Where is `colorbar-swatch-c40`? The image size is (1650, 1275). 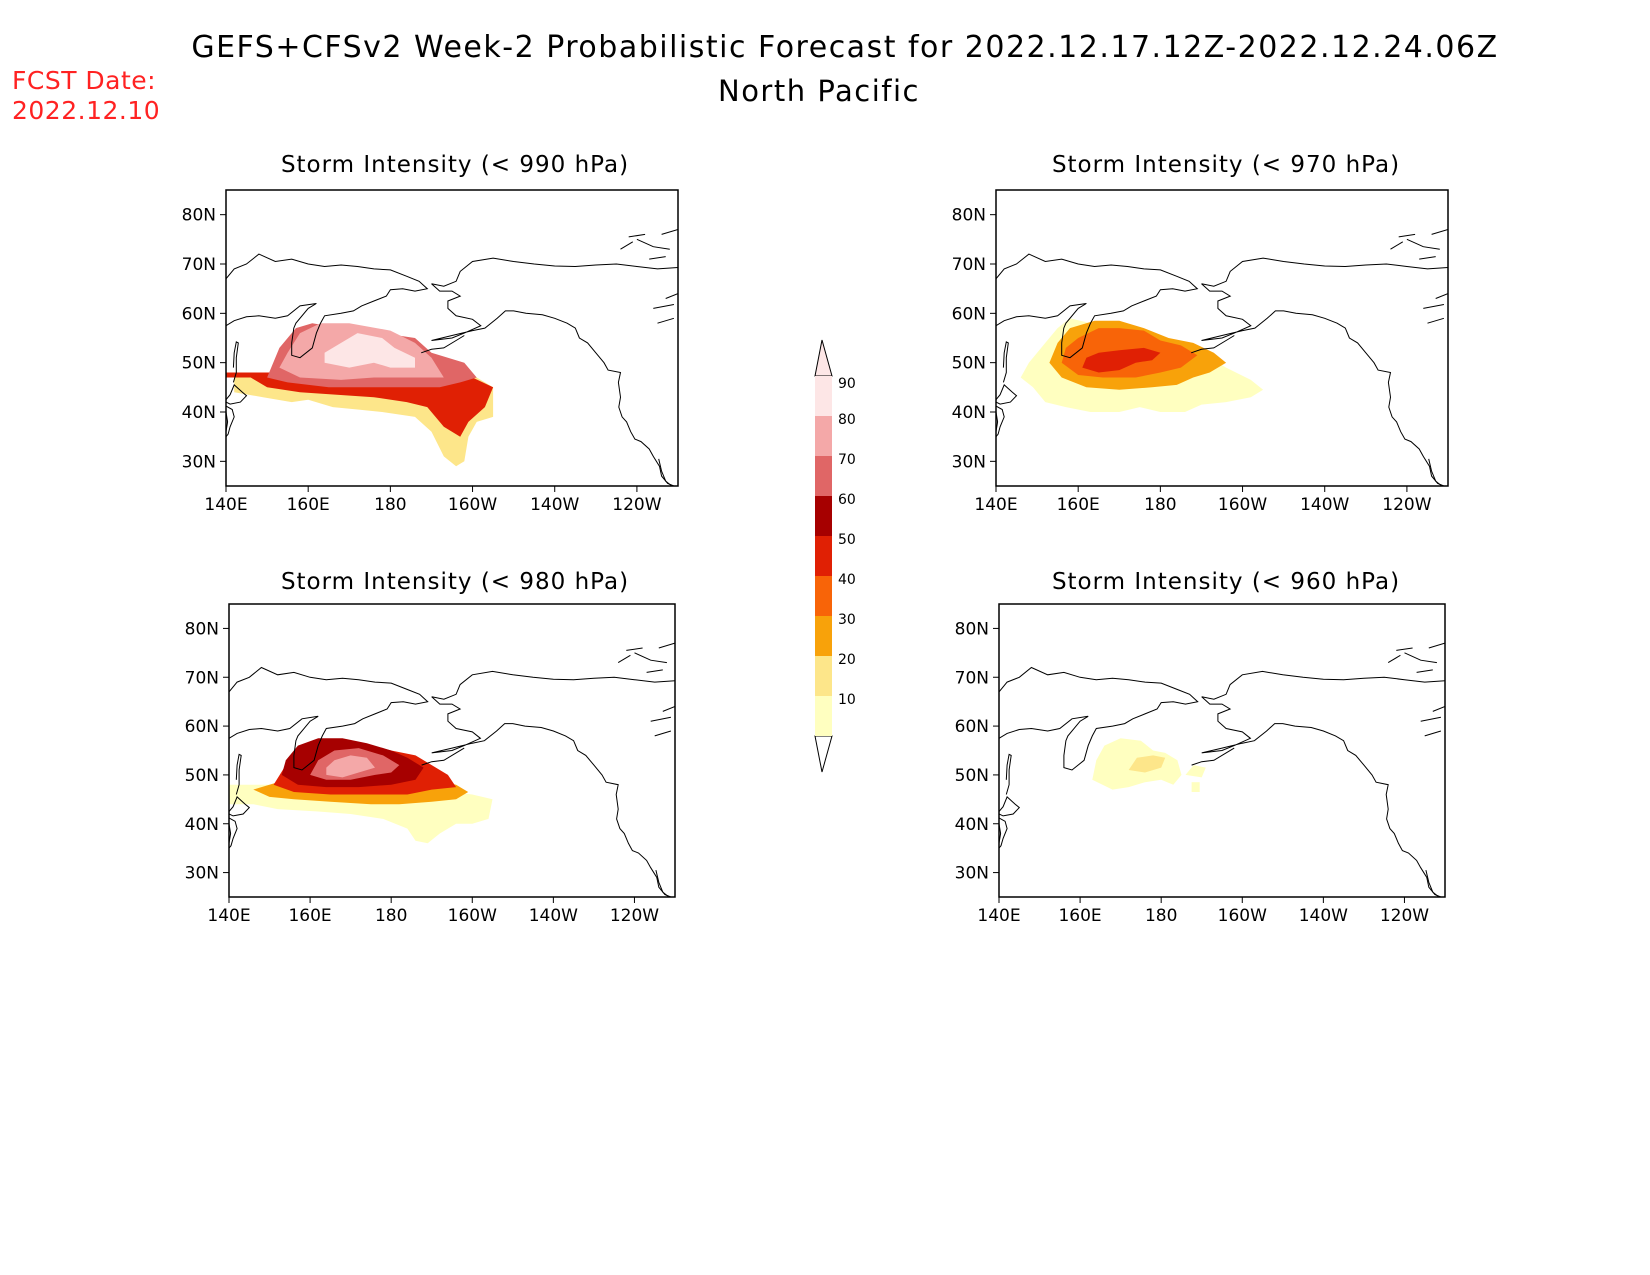
colorbar-swatch-c40 is located at coordinates (823, 596).